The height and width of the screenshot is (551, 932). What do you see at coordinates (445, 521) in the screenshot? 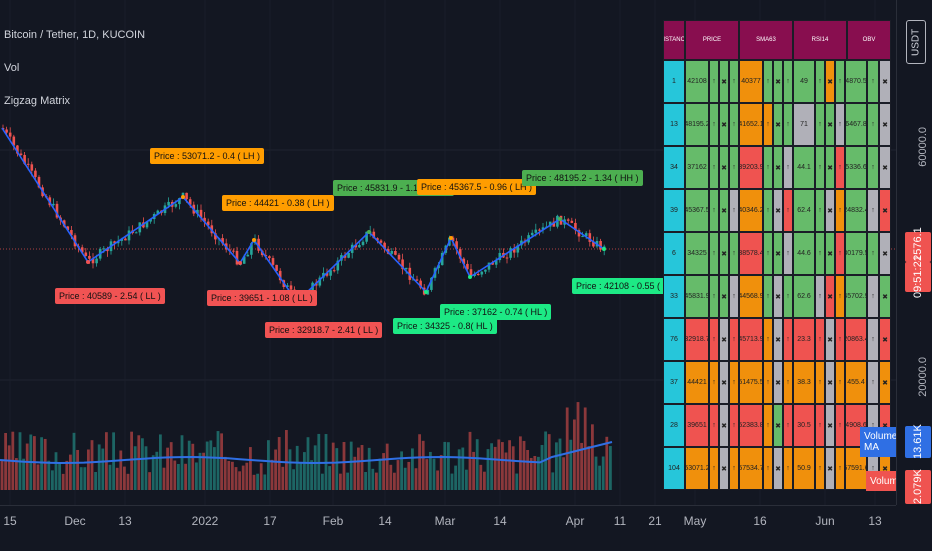
I see `time-tick: Mar` at bounding box center [445, 521].